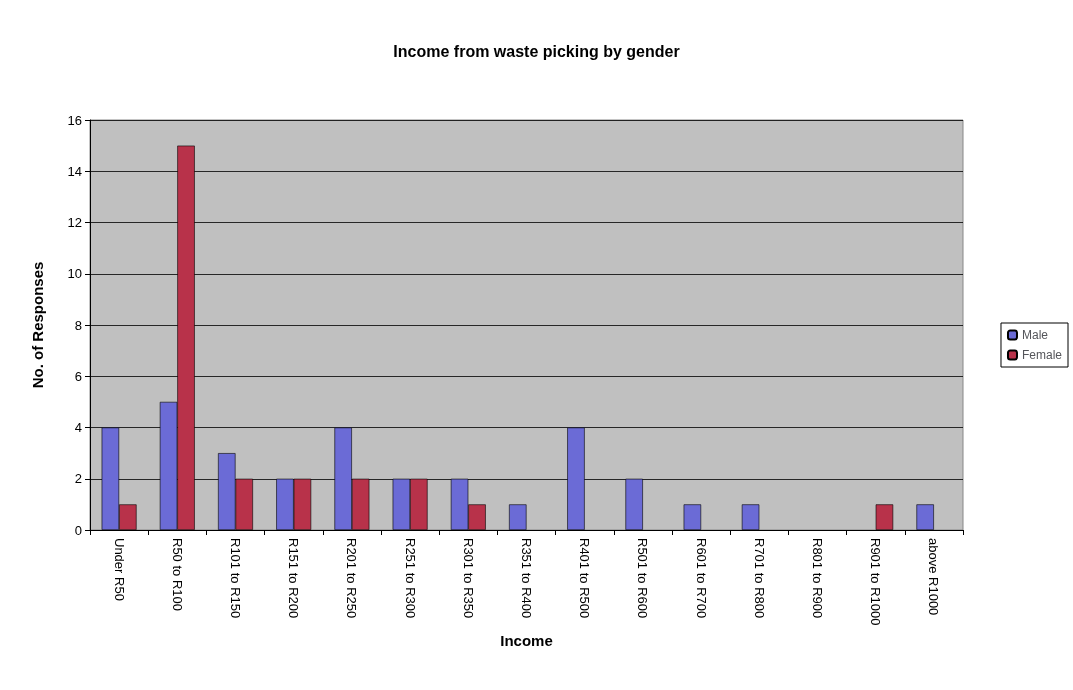 The width and height of the screenshot is (1073, 690). Describe the element at coordinates (1042, 355) in the screenshot. I see `legend-label: Female` at that location.